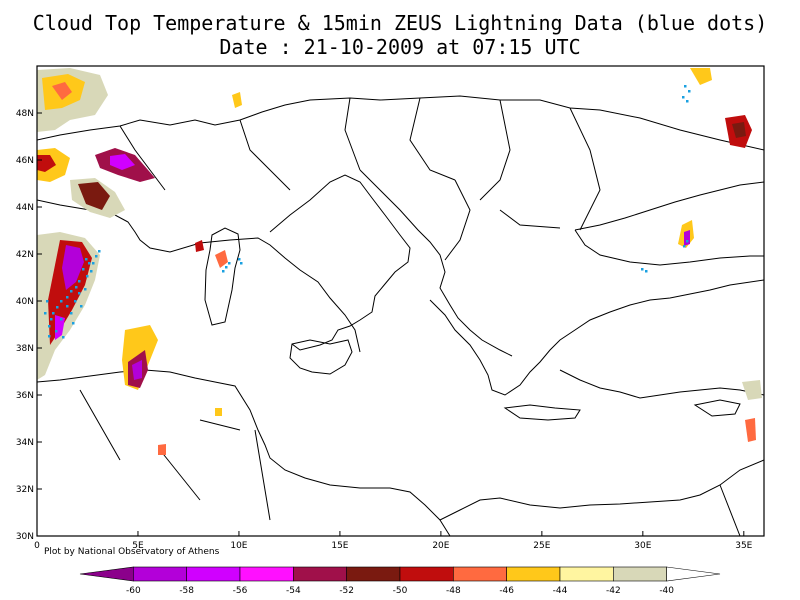  What do you see at coordinates (453, 591) in the screenshot?
I see `colorbar-label: -48` at bounding box center [453, 591].